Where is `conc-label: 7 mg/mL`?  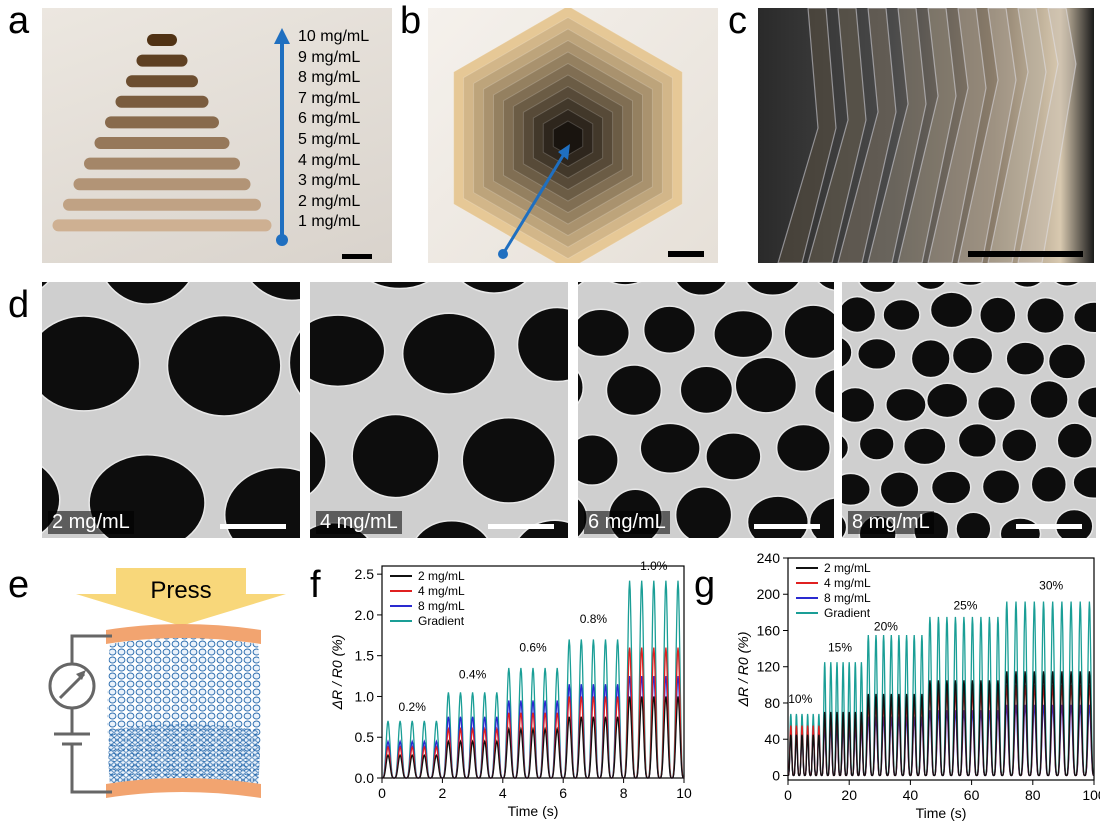
conc-label: 7 mg/mL is located at coordinates (333, 99).